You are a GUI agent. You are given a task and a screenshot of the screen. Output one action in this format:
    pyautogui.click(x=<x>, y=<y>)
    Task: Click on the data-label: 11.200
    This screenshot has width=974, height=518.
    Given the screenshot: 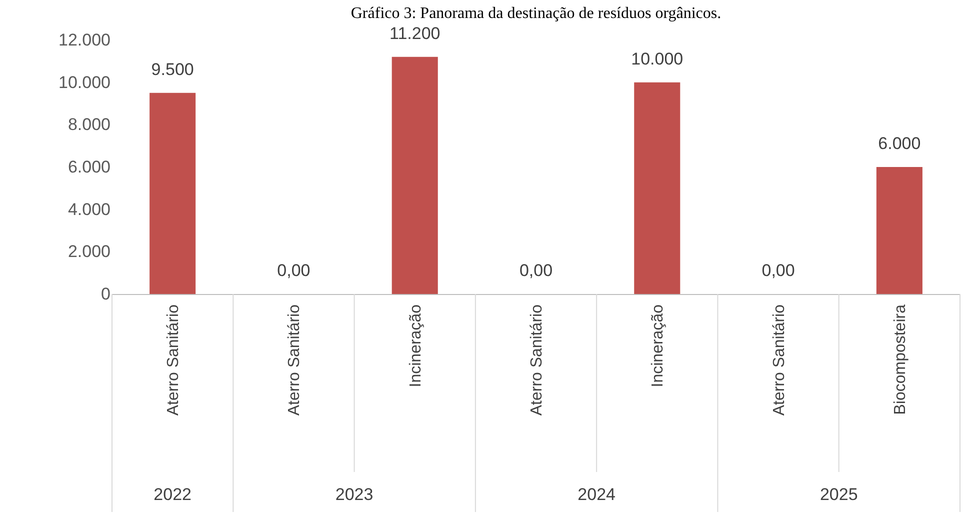 What is the action you would take?
    pyautogui.click(x=414, y=33)
    